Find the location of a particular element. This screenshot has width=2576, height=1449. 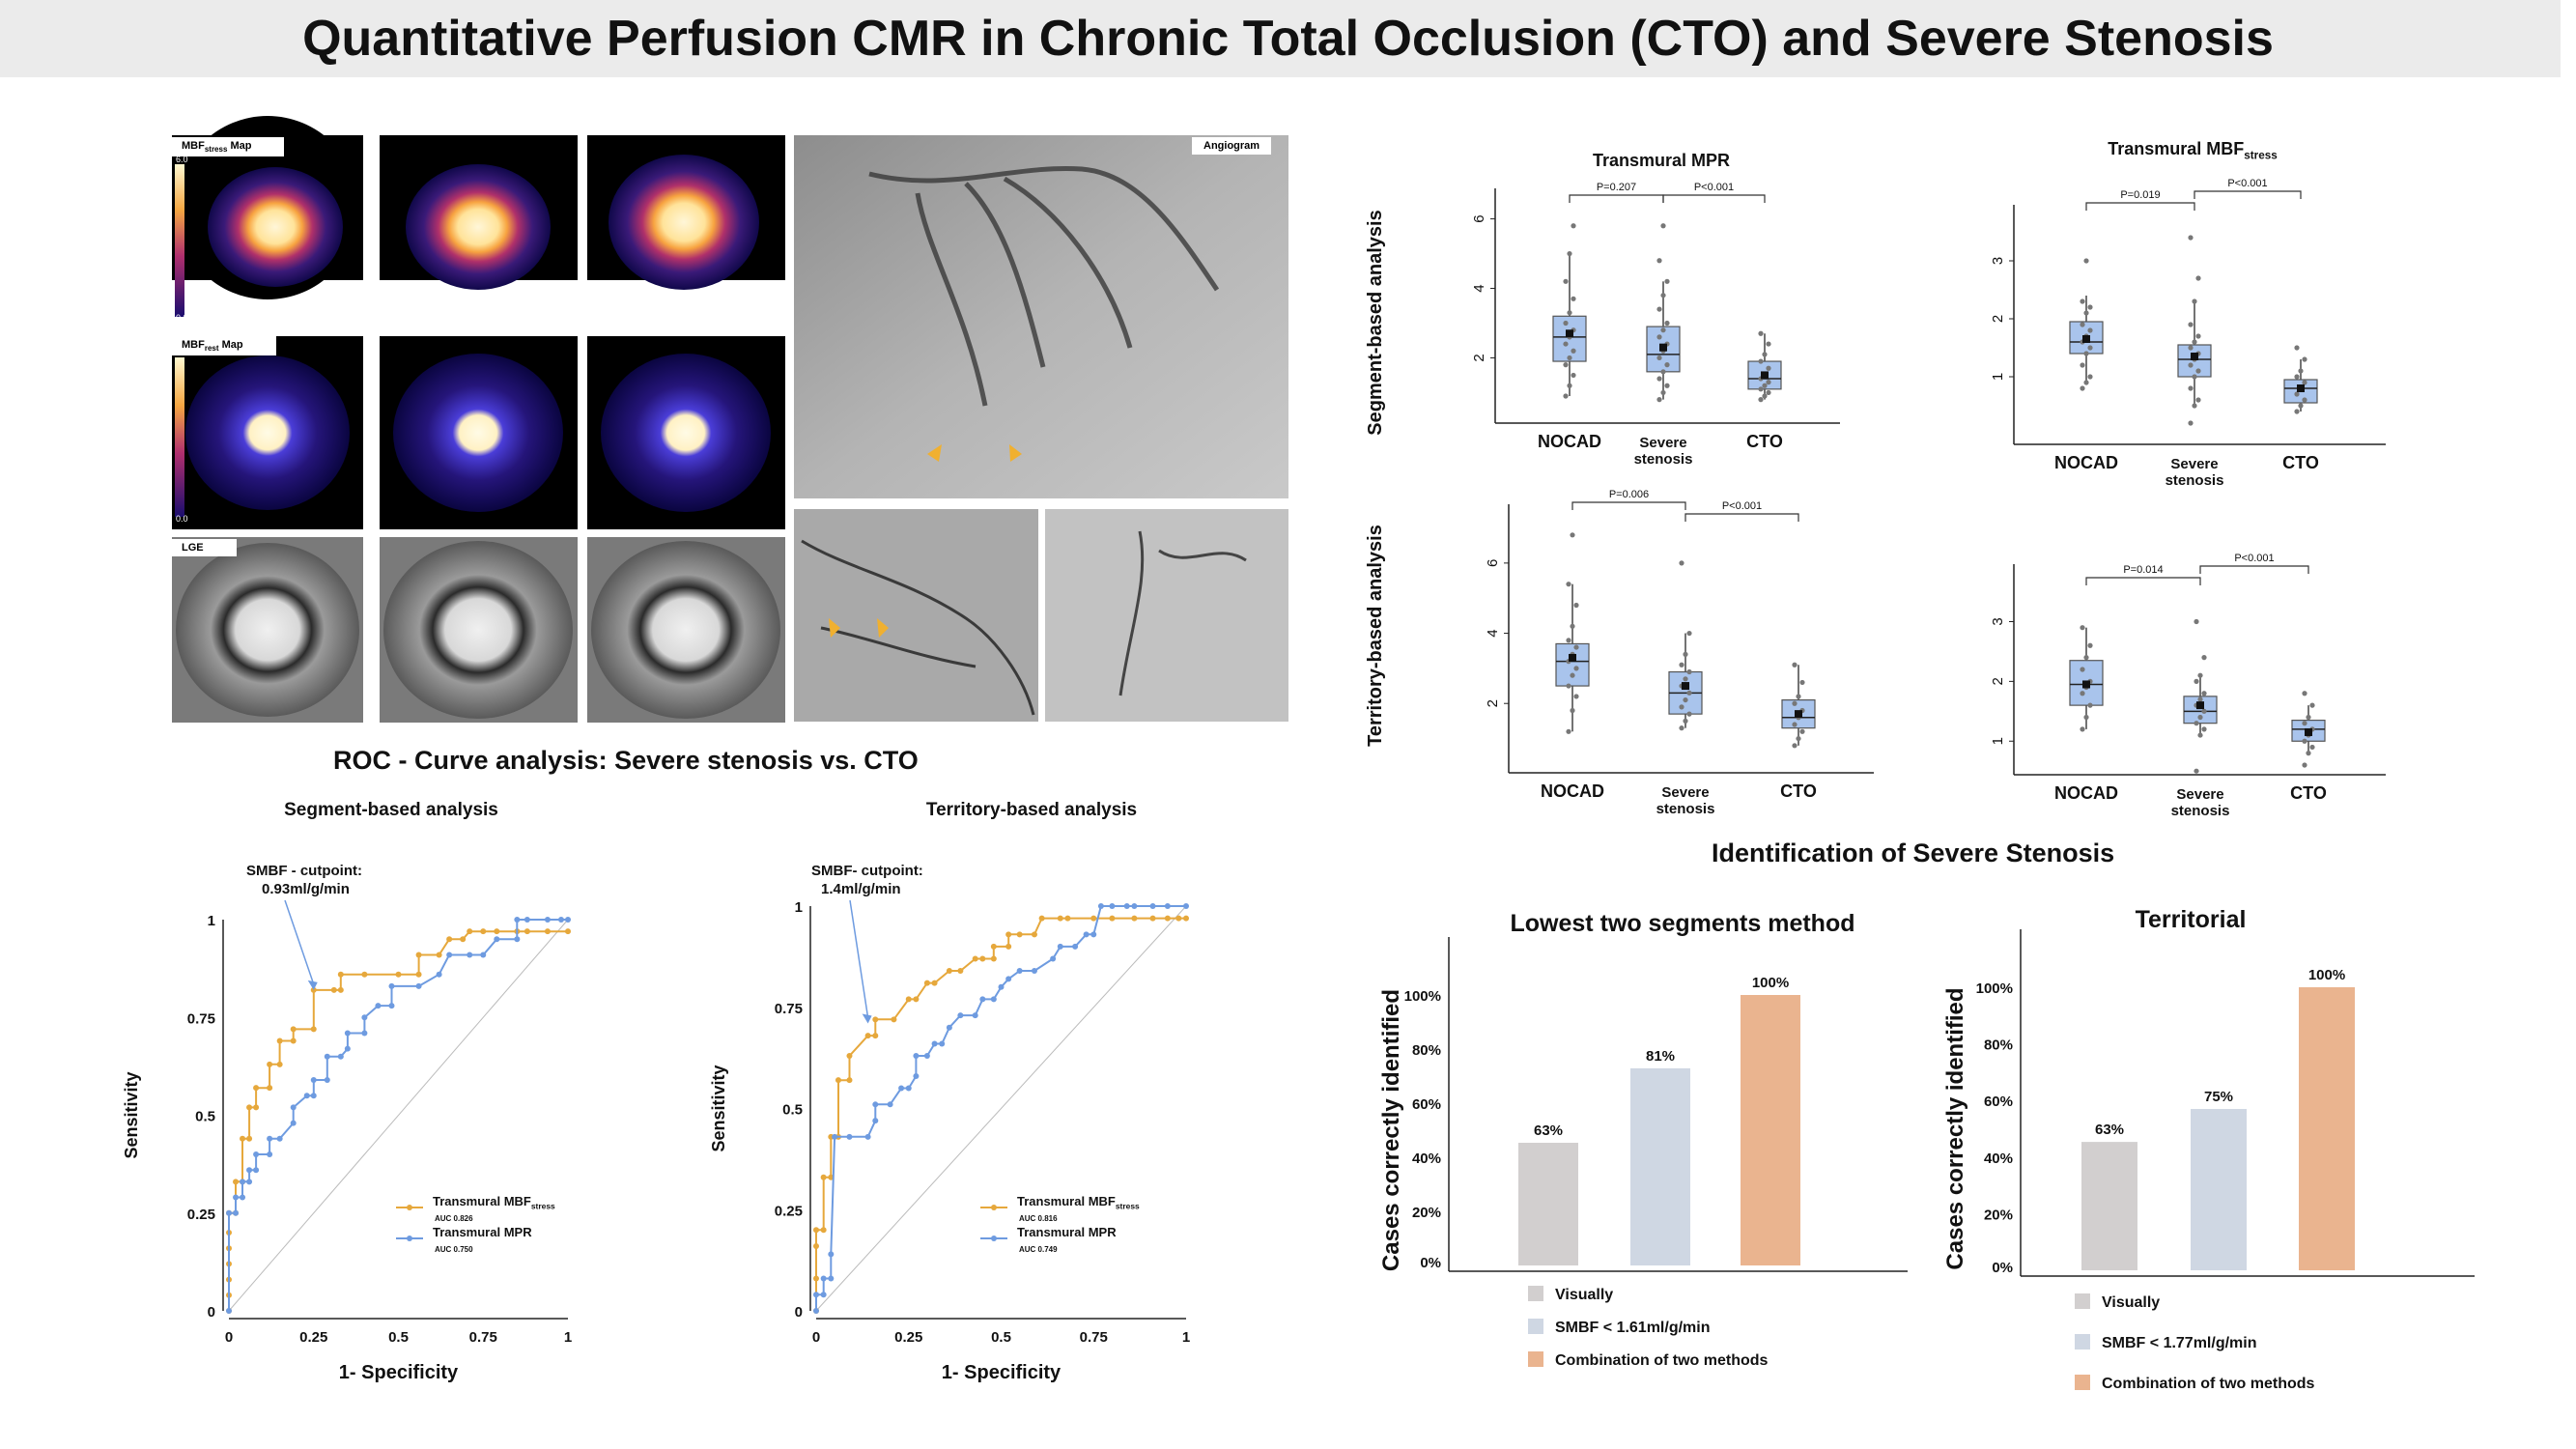

reference-diagonal is located at coordinates (398, 1115).